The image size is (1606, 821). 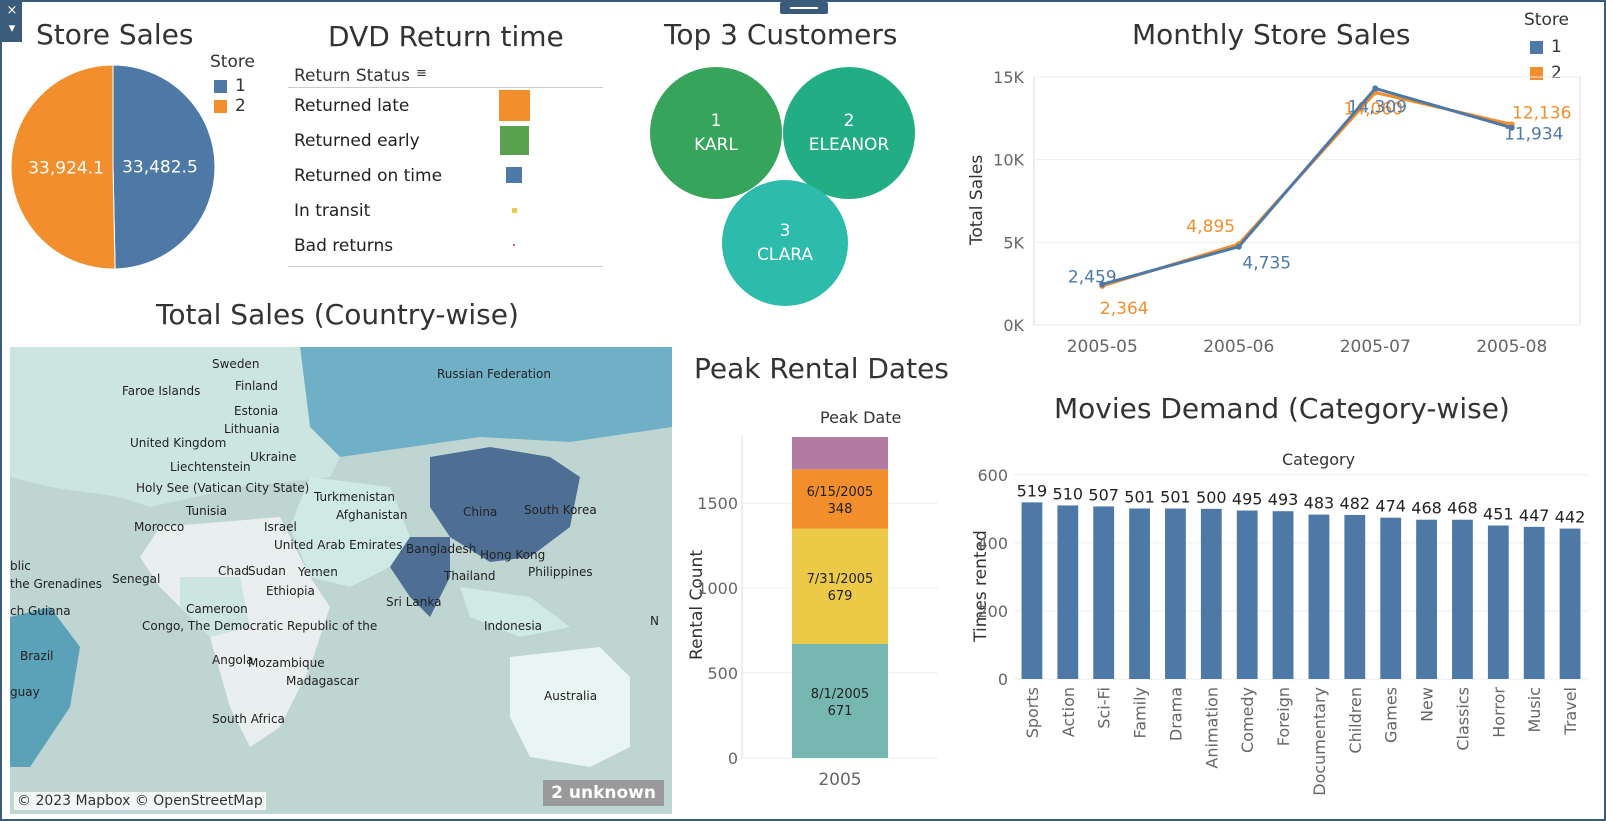 What do you see at coordinates (260, 626) in the screenshot?
I see `map-country-label: Congo, The Democratic Republic of the` at bounding box center [260, 626].